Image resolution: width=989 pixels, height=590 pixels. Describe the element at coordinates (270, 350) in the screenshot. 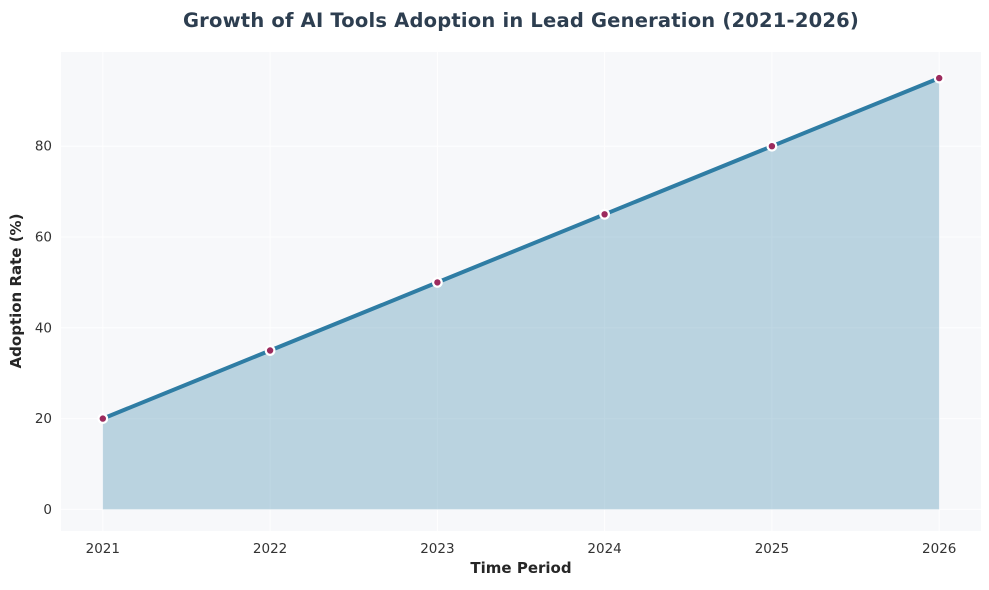

I see `data-point-2022` at that location.